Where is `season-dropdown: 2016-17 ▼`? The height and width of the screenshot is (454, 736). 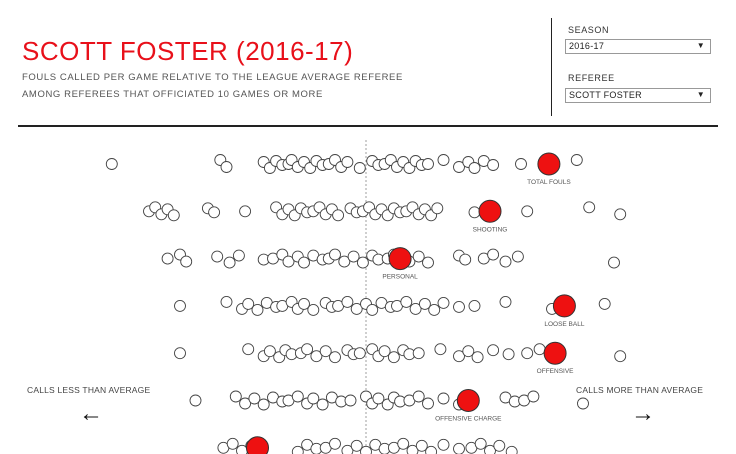 season-dropdown: 2016-17 ▼ is located at coordinates (638, 46).